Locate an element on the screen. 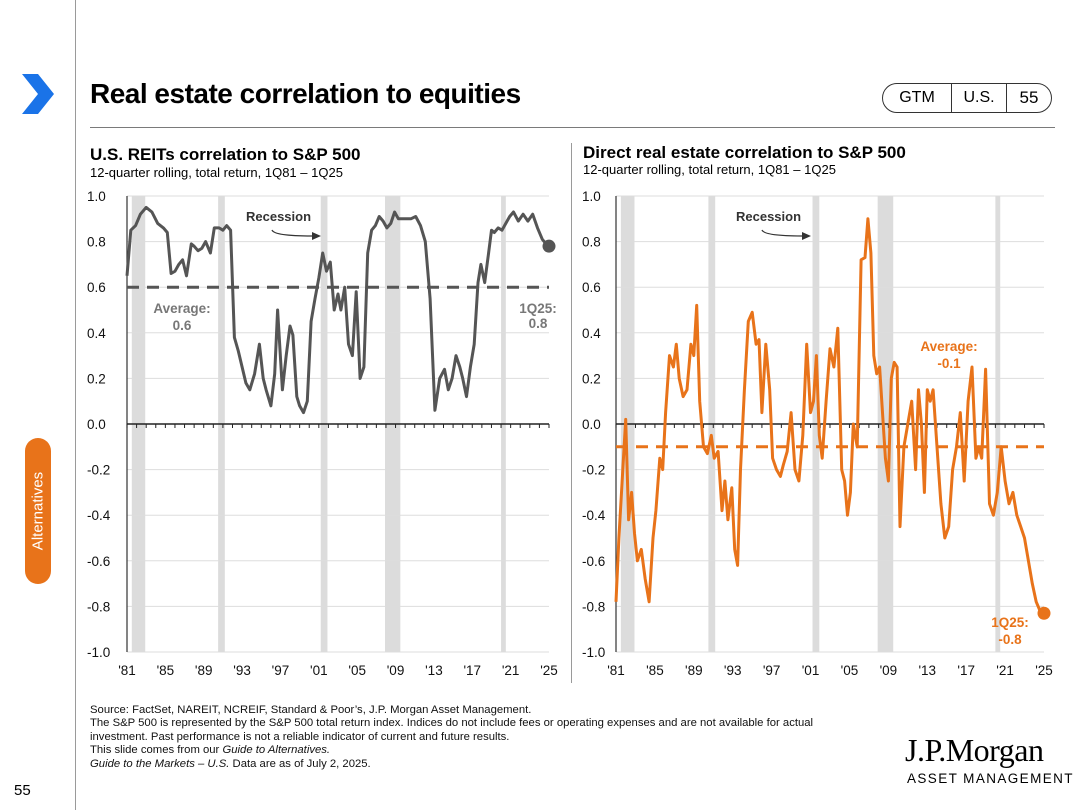  left-chart-title: U.S. REITs correlation to S&P 500 is located at coordinates (225, 154).